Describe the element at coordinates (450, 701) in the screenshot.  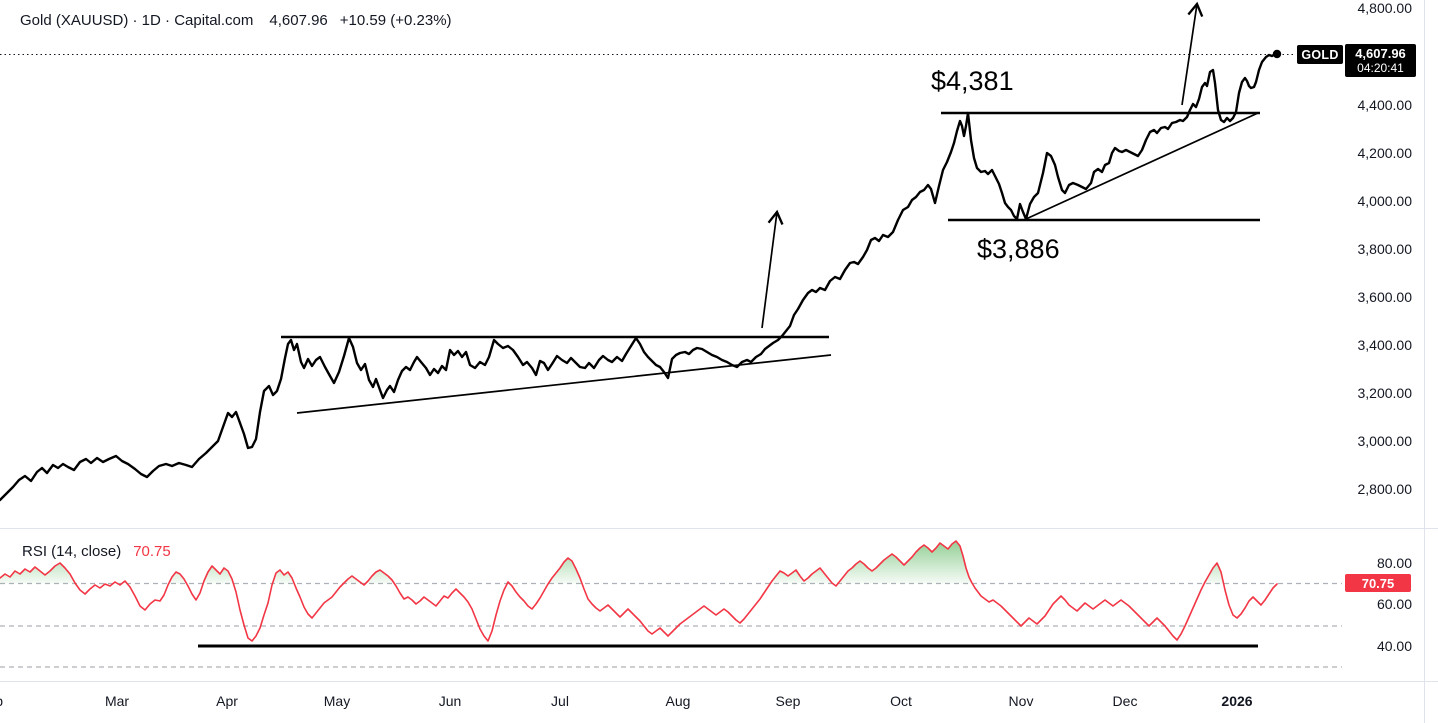
I see `time-axis-label-jun: Jun` at that location.